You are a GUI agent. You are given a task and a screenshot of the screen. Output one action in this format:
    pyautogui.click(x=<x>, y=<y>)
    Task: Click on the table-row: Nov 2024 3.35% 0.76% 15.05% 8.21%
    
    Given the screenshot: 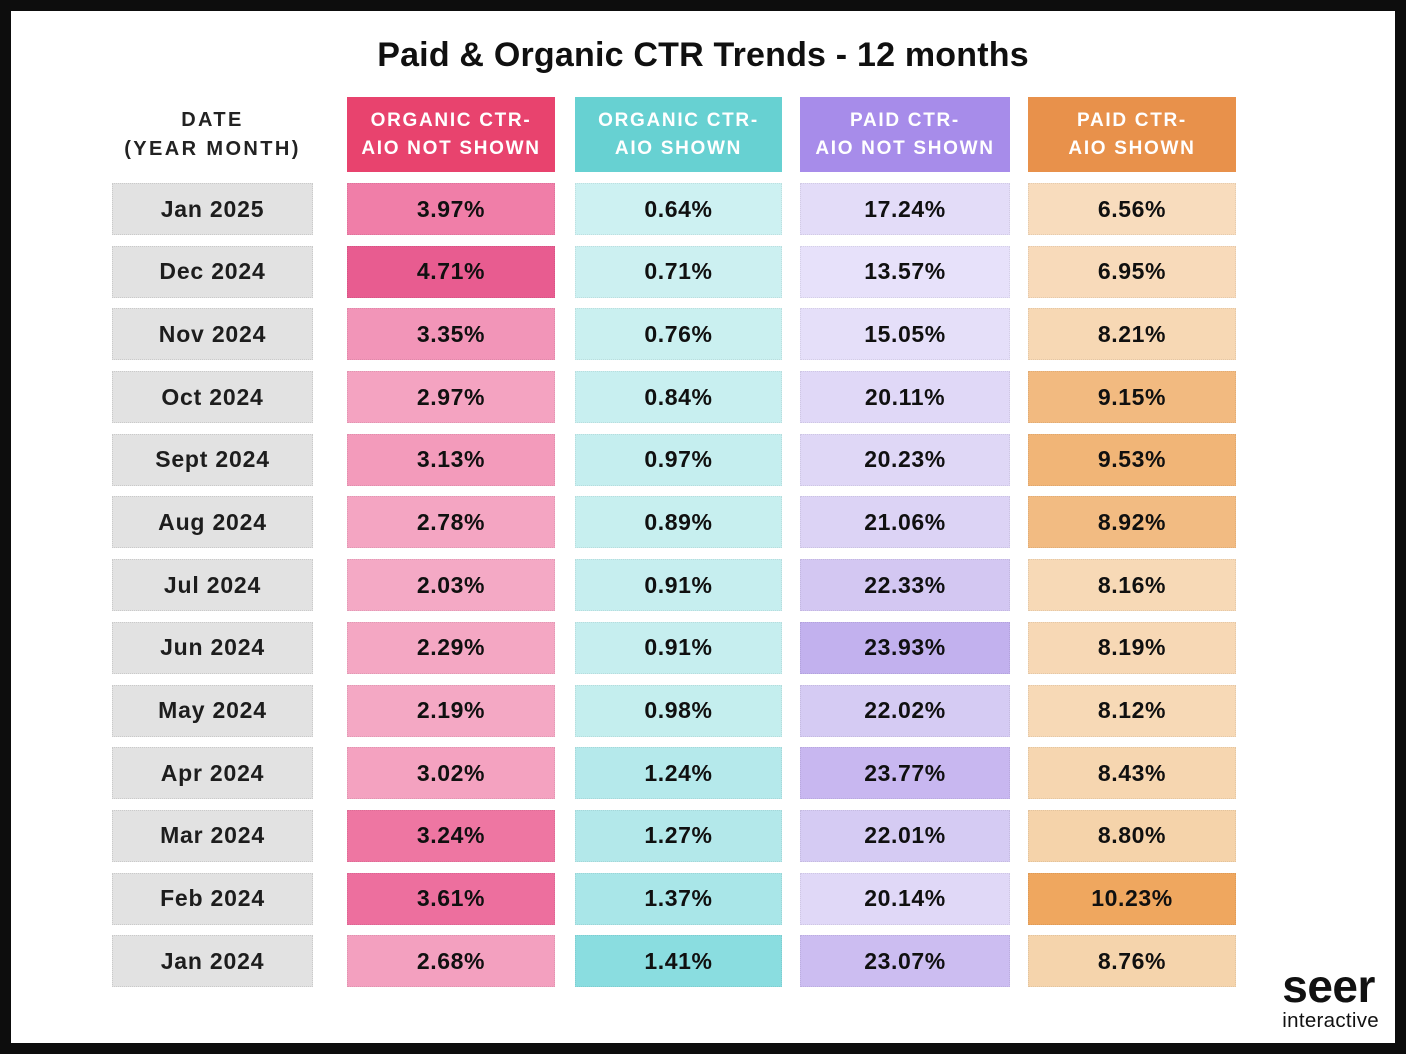 What is the action you would take?
    pyautogui.click(x=674, y=334)
    